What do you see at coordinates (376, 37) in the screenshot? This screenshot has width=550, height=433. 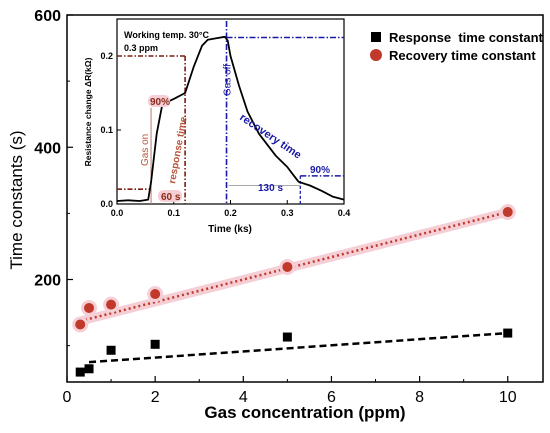 I see `legend-marker-response` at bounding box center [376, 37].